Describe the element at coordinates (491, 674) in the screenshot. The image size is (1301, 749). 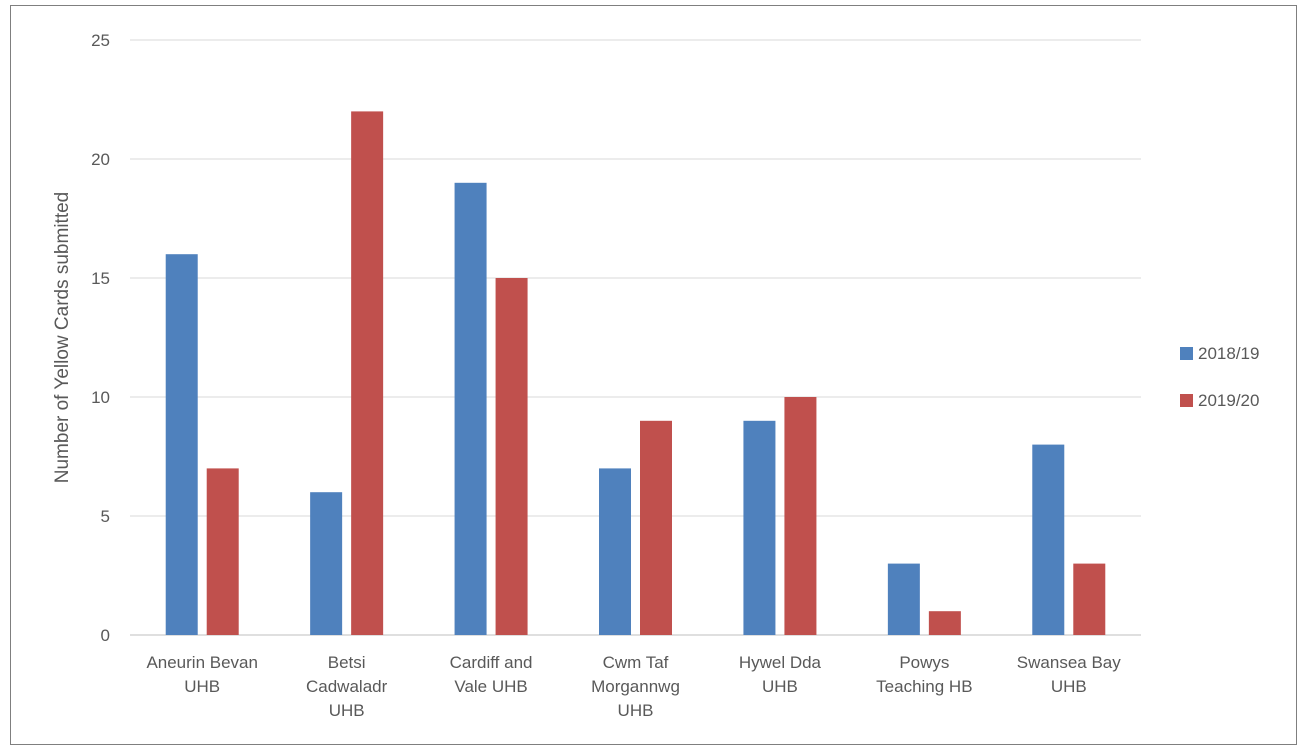
I see `x-category-label: Cardiff and Vale UHB` at that location.